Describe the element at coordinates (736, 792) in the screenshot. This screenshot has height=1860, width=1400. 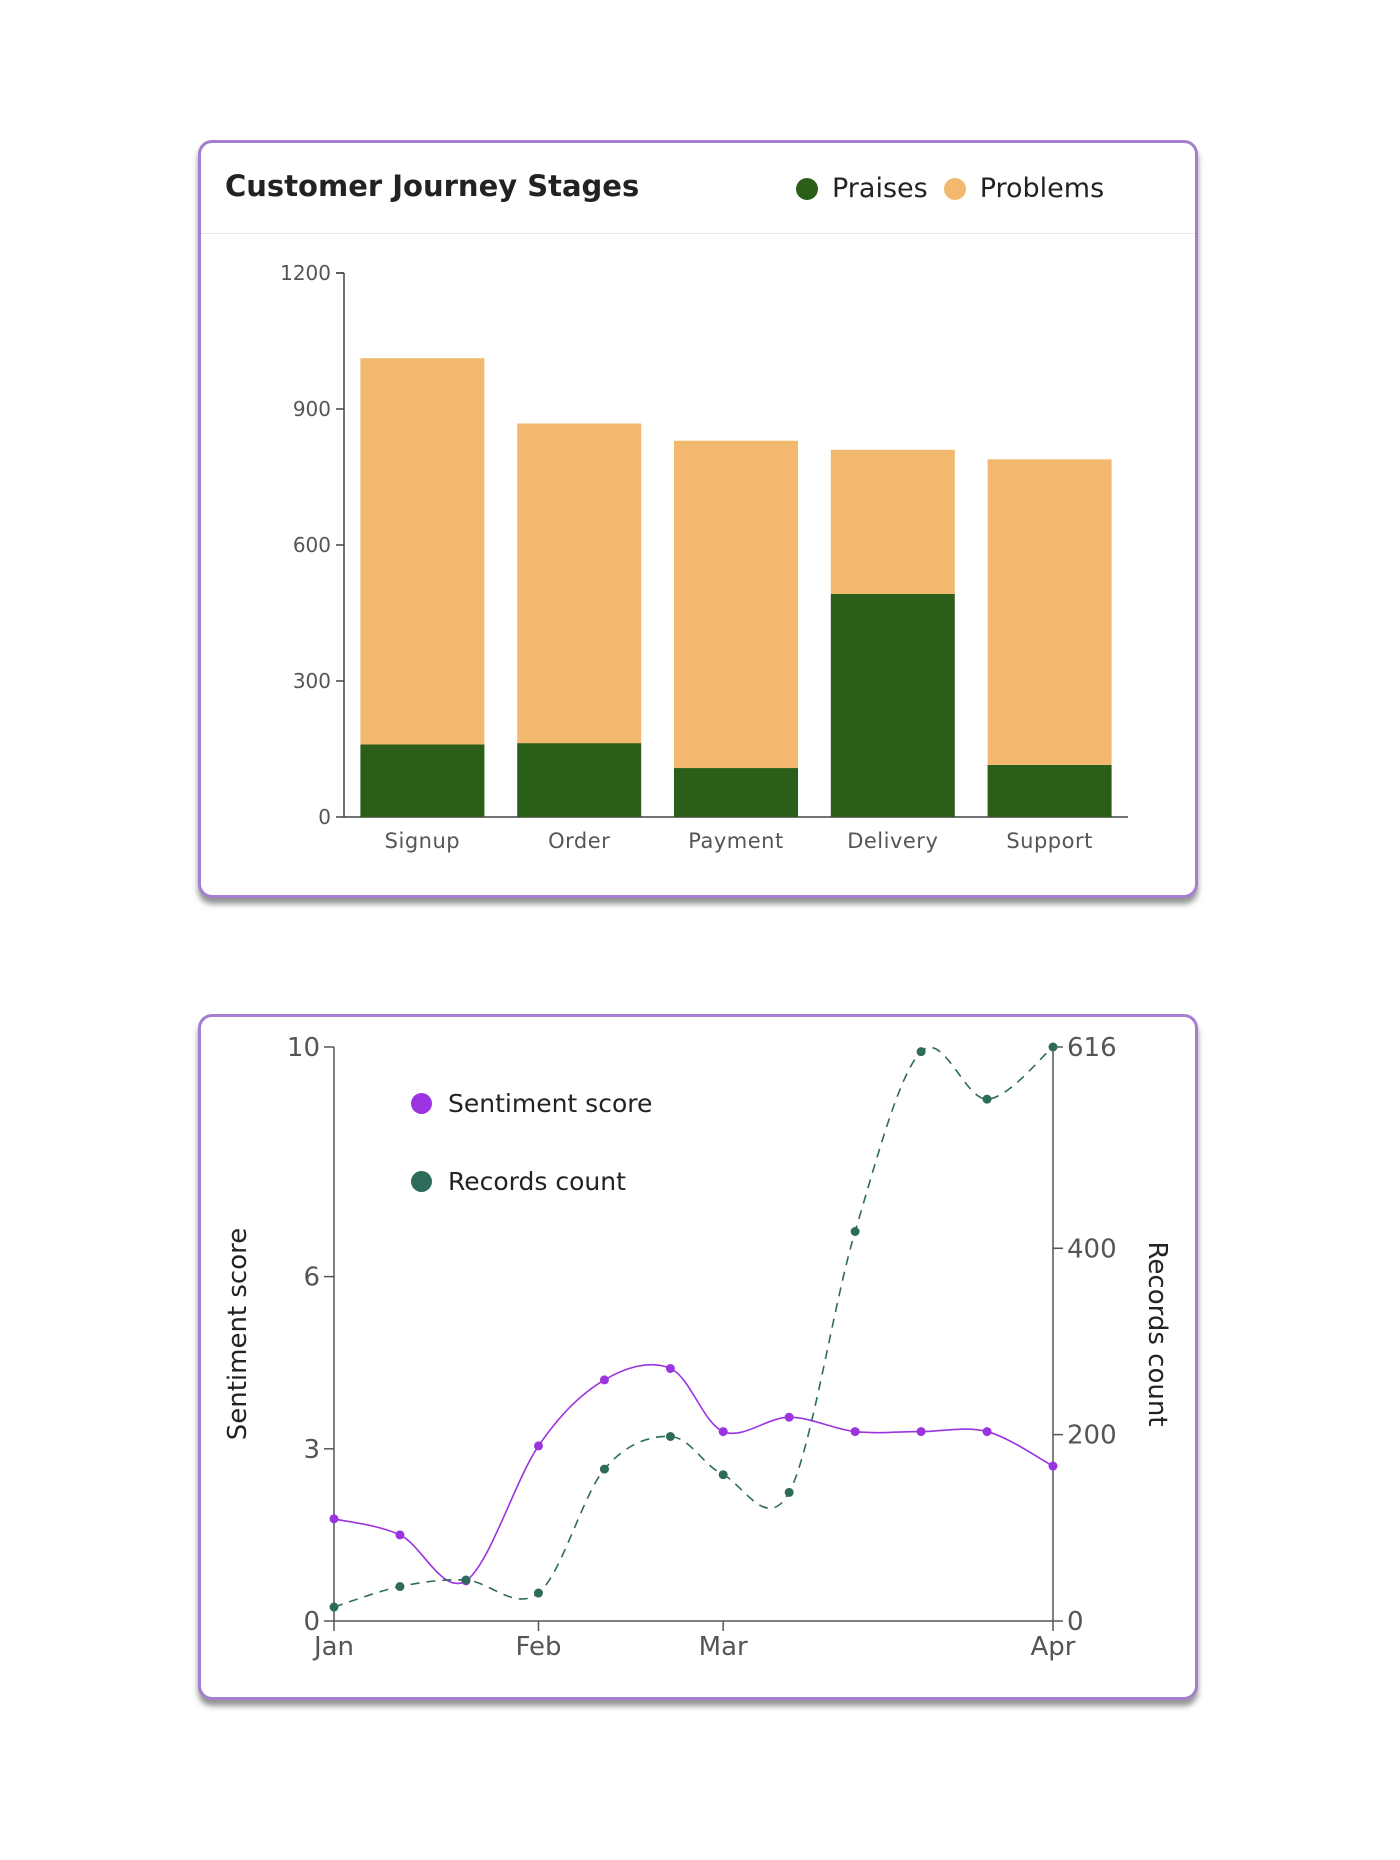
I see `bar-praises-payment` at that location.